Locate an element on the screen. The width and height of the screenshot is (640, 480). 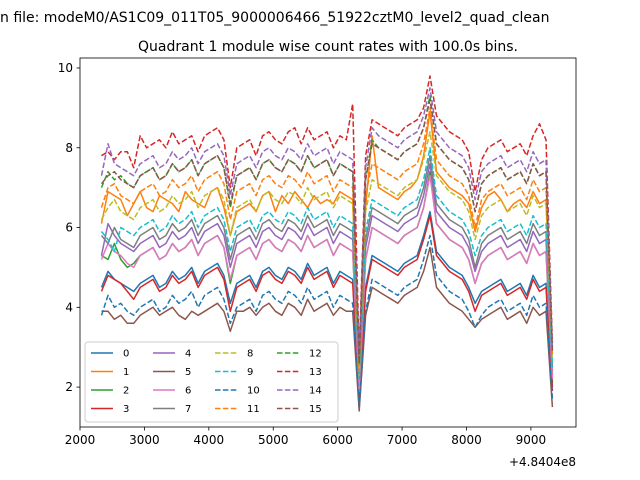
x-tick-label: 3000 is located at coordinates (144, 440).